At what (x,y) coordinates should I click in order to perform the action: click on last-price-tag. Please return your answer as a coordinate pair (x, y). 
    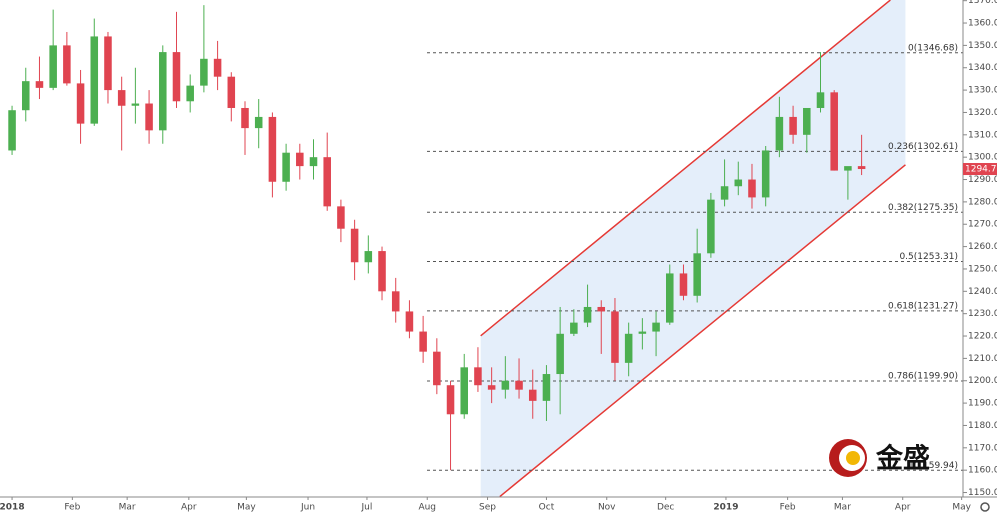
    Looking at the image, I should click on (980, 169).